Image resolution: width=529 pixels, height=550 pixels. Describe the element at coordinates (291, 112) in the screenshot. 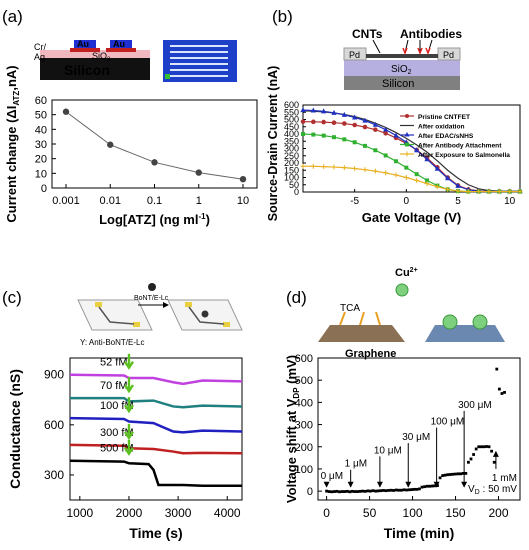

I see `y-tick-label-b: 550` at that location.